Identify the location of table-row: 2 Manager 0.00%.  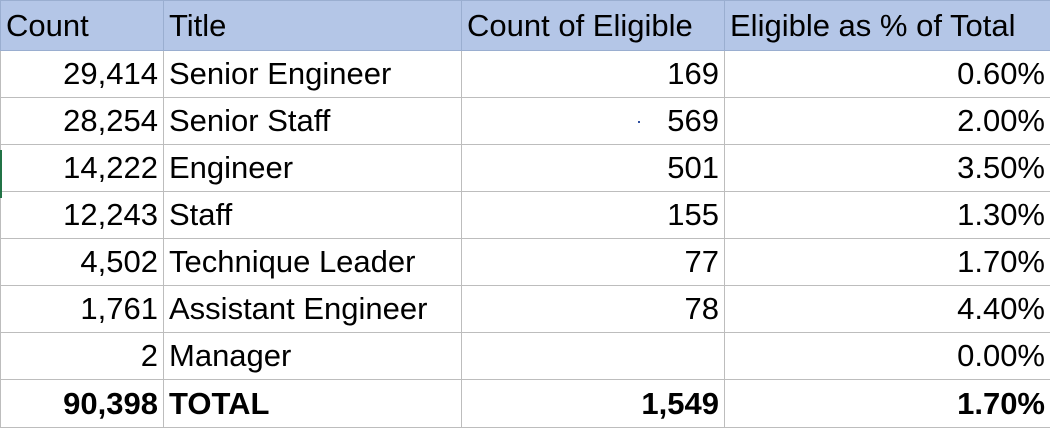
(525, 356).